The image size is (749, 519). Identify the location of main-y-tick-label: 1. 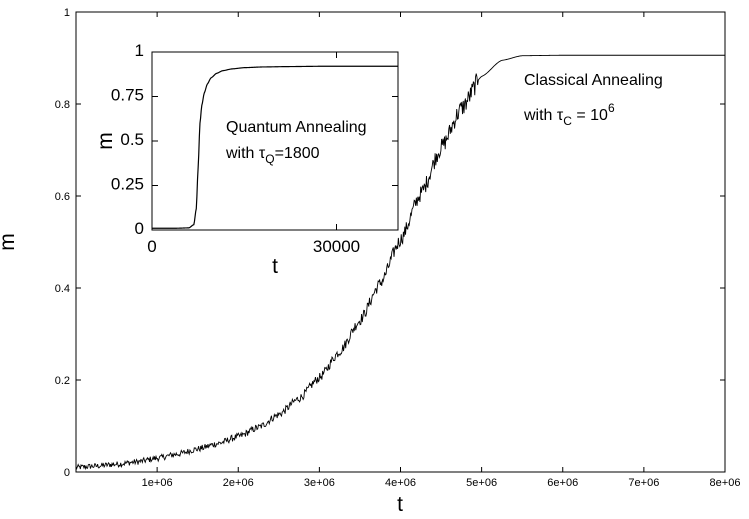
(67, 13).